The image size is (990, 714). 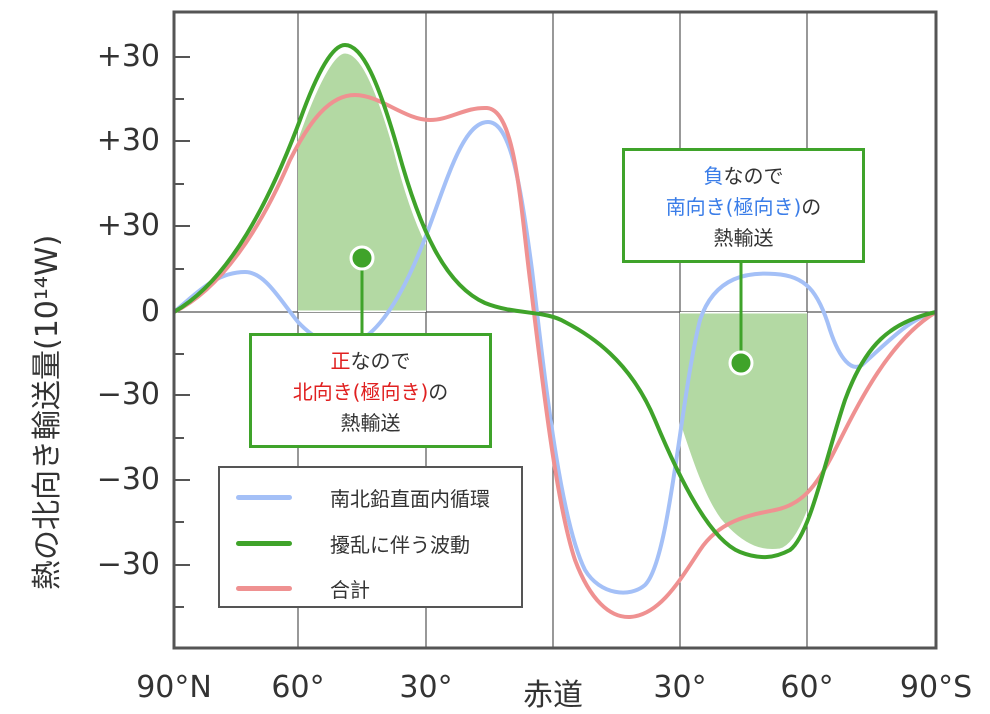 I want to click on x-tick-label: 90°N, so click(x=174, y=687).